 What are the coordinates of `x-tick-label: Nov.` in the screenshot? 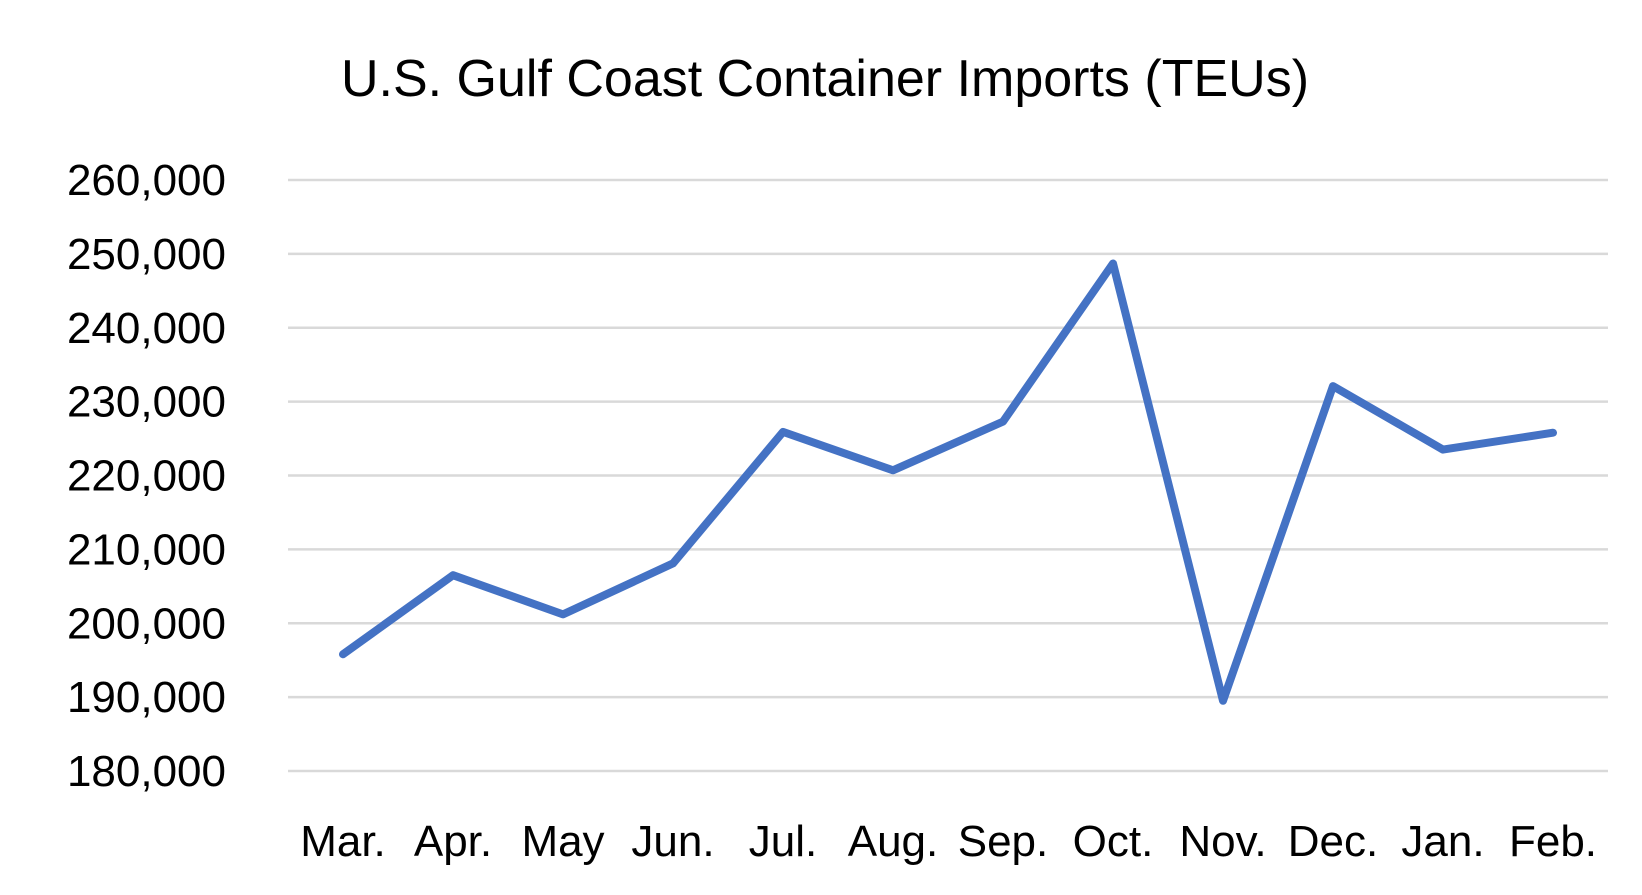 It's located at (1222, 841).